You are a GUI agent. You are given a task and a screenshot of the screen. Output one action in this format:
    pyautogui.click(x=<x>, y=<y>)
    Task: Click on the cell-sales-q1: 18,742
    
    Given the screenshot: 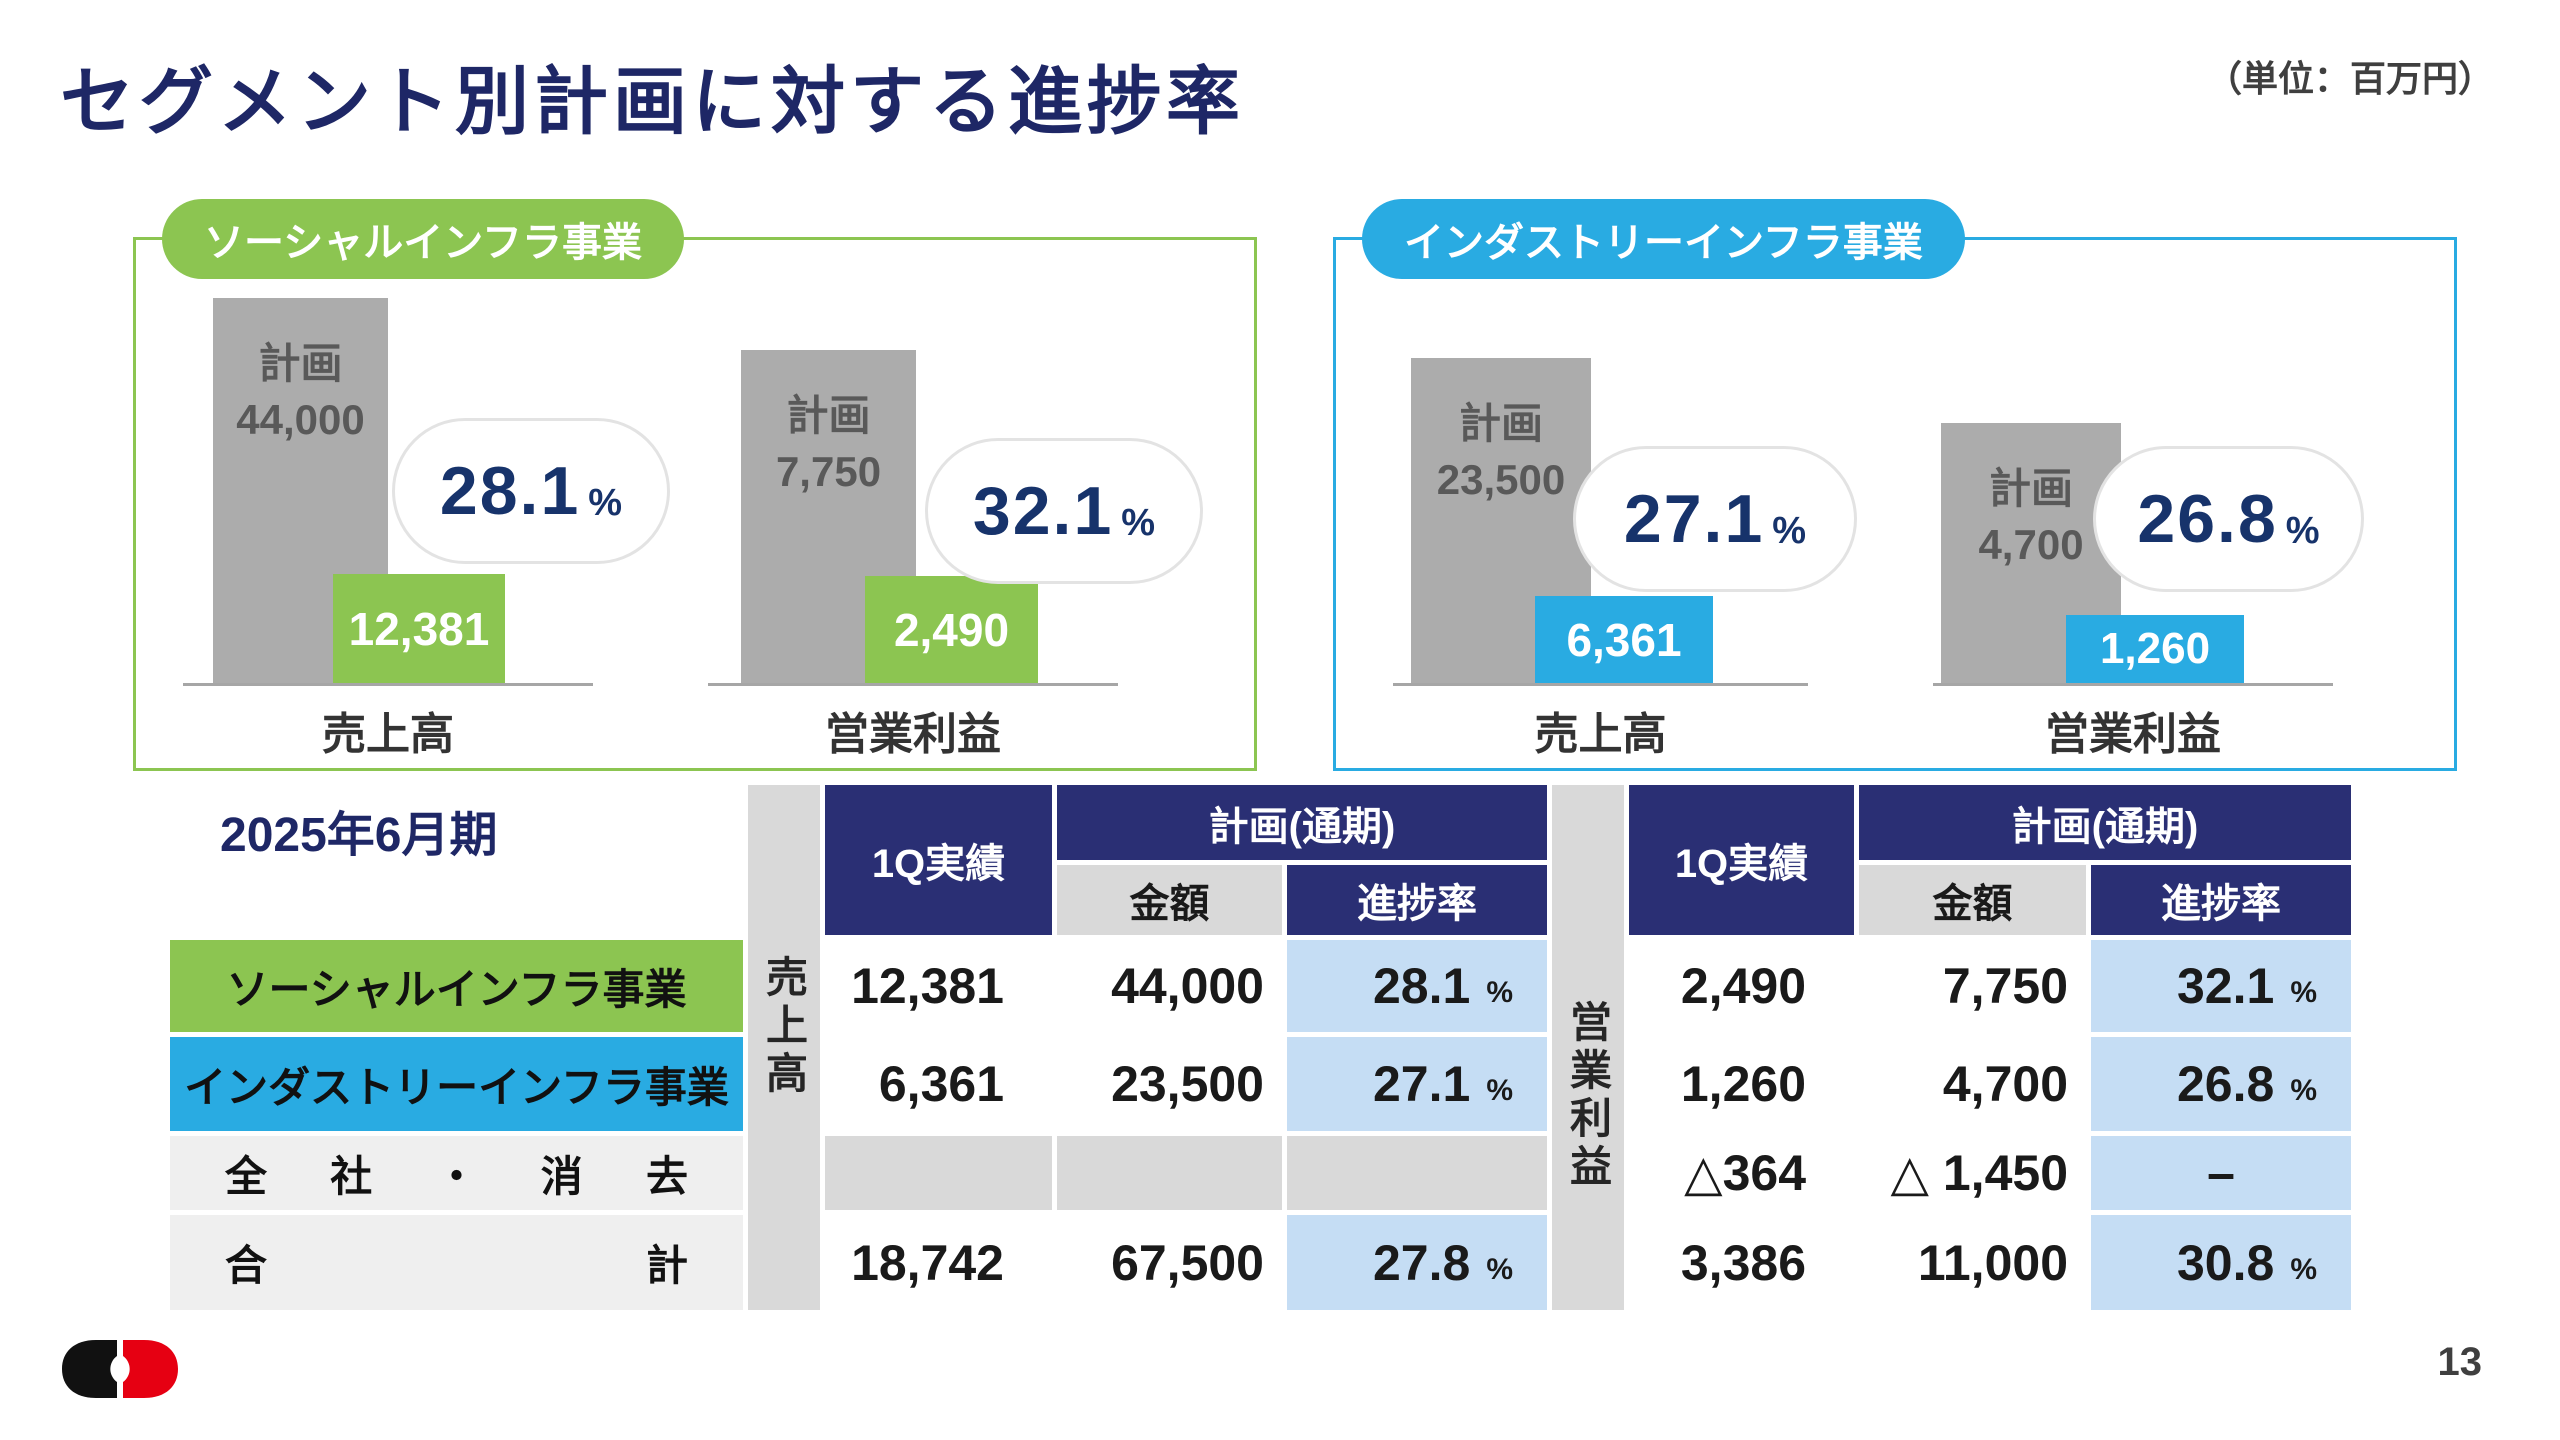 What is the action you would take?
    pyautogui.click(x=938, y=1262)
    